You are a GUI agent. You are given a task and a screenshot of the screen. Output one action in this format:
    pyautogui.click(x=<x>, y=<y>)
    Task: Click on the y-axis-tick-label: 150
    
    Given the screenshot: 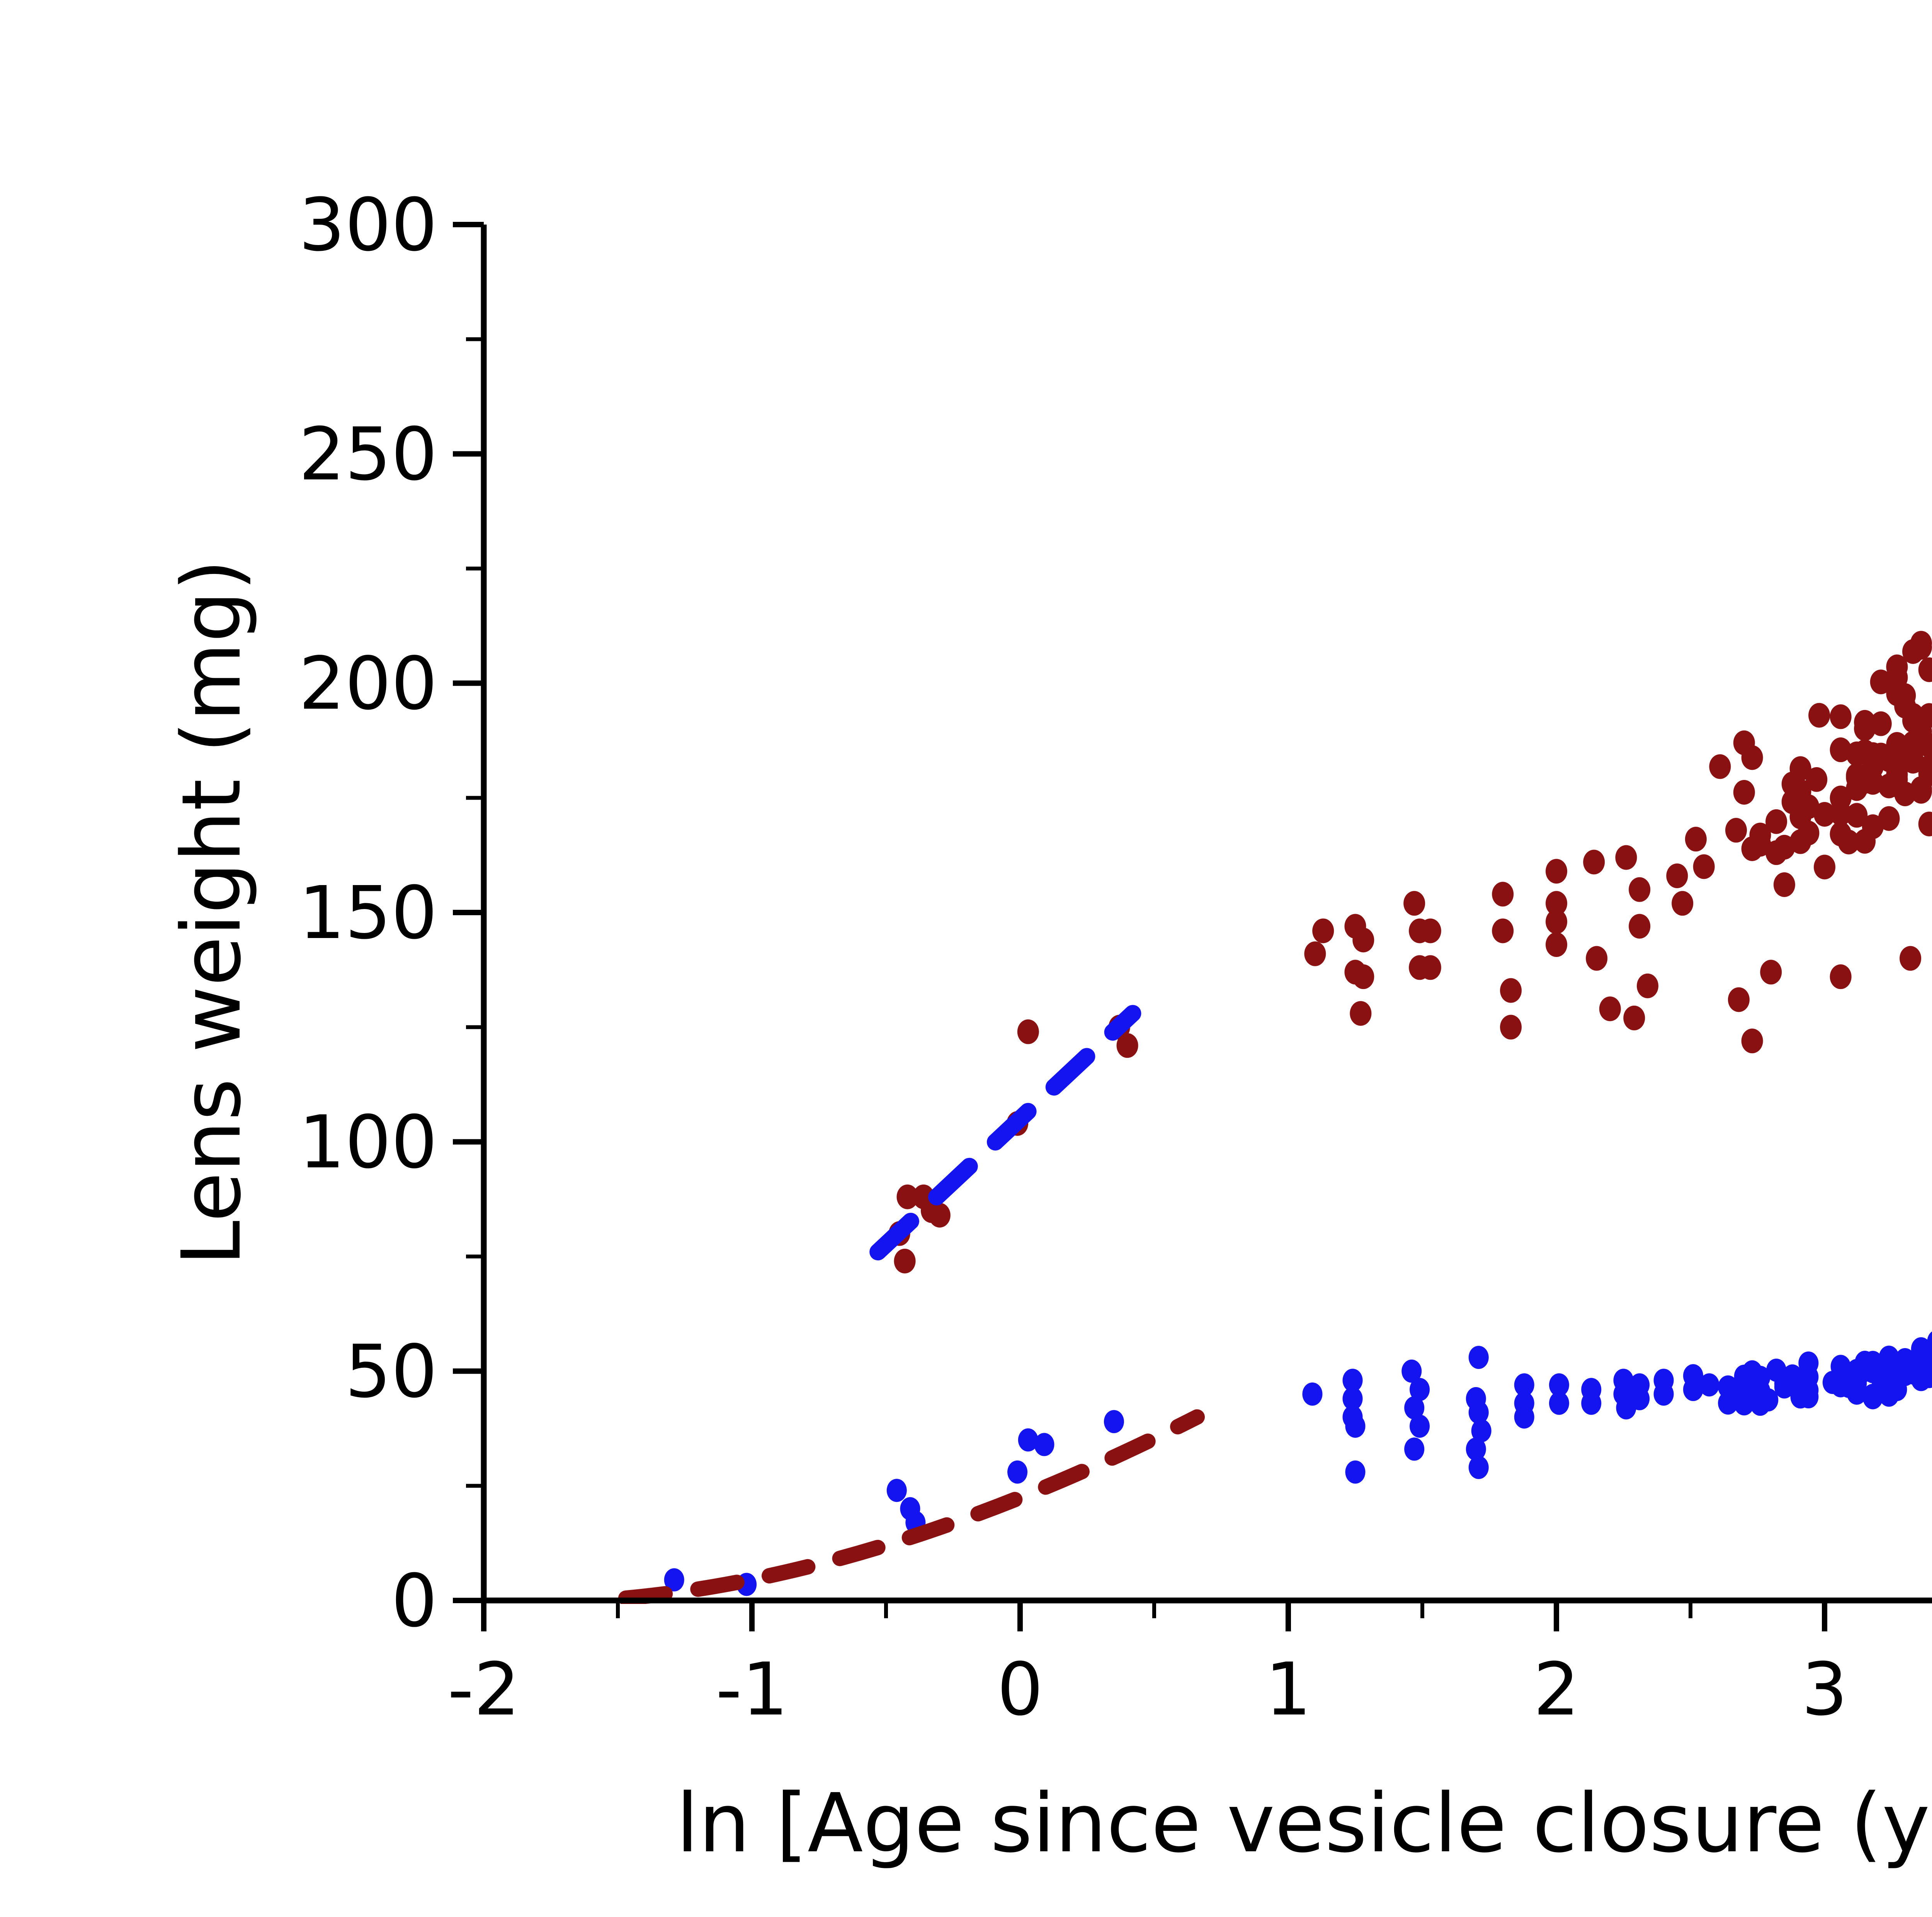 What is the action you would take?
    pyautogui.click(x=368, y=913)
    